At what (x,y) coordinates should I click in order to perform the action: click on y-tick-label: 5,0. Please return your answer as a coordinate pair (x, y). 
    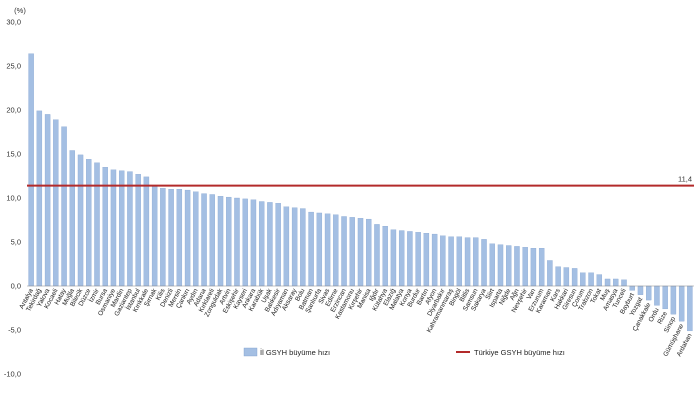
    Looking at the image, I should click on (16, 242).